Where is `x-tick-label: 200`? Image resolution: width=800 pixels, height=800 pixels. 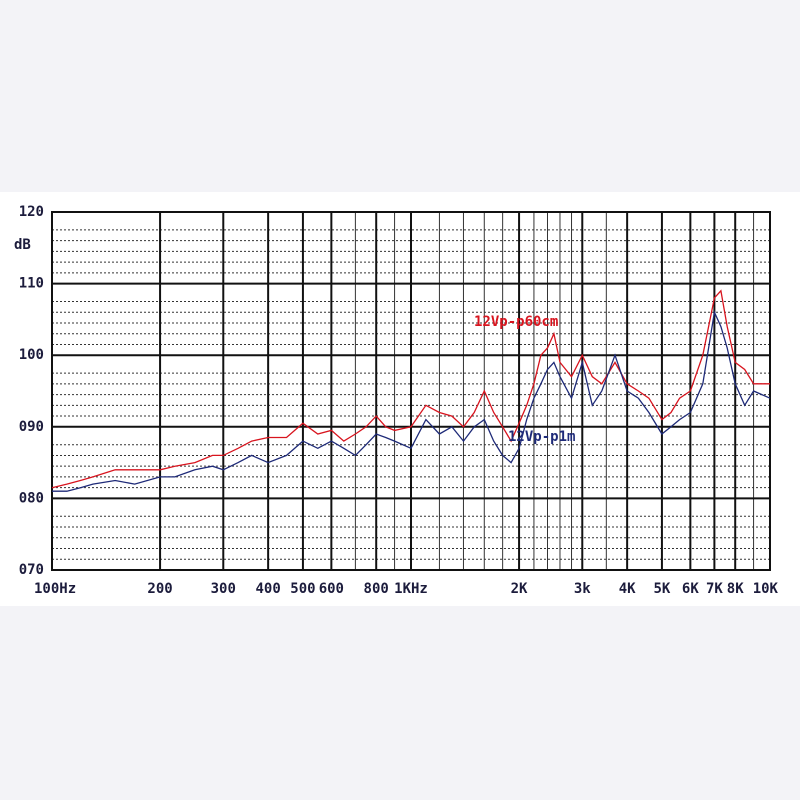
x-tick-label: 200 is located at coordinates (159, 589).